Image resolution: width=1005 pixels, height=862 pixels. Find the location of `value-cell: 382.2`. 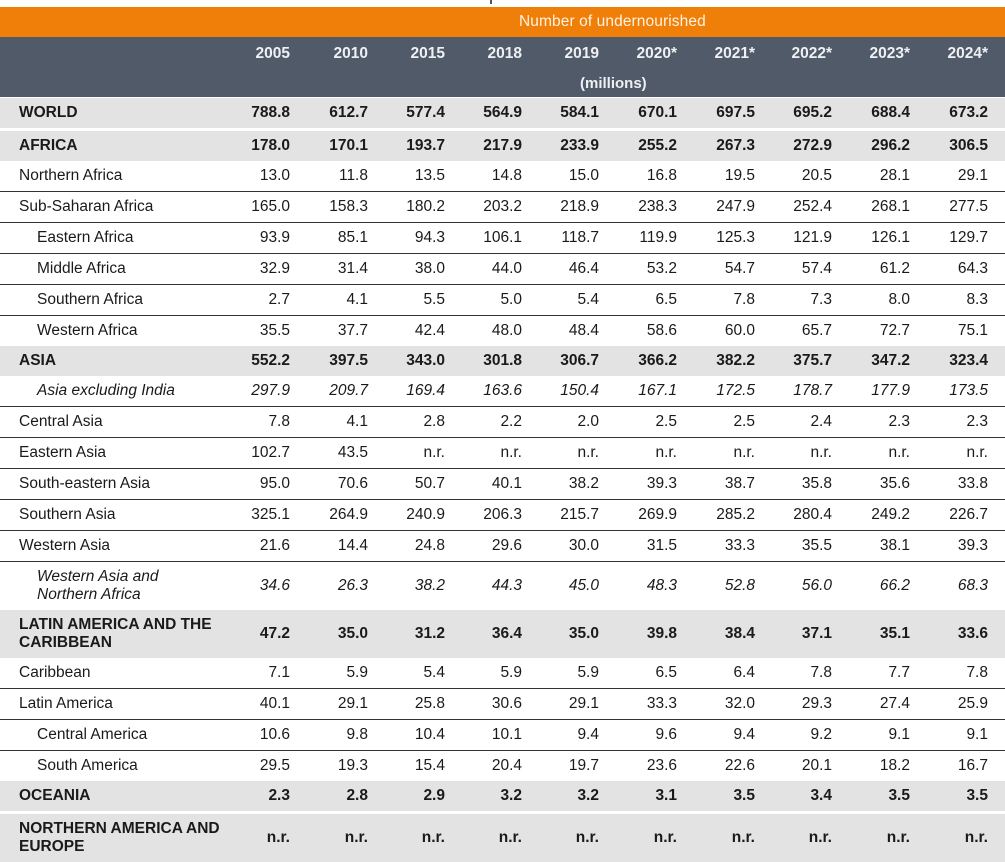

value-cell: 382.2 is located at coordinates (716, 361).